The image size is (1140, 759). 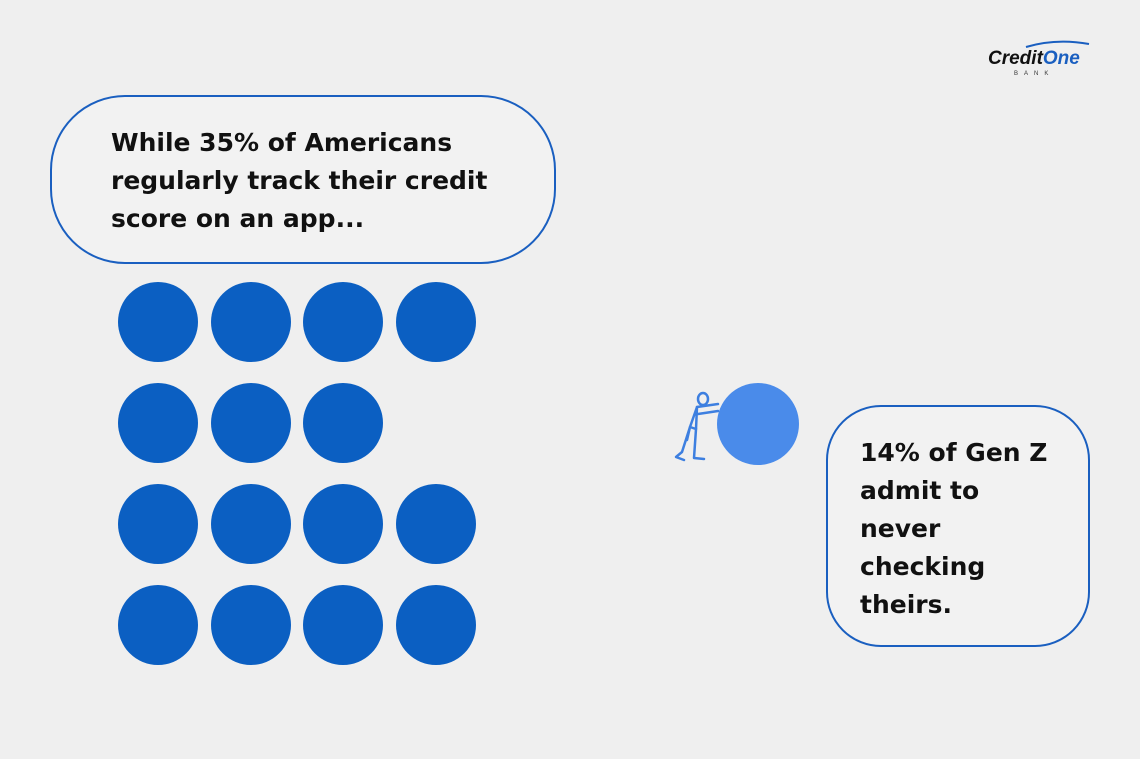 I want to click on creditone-bank-logo: CreditOne BANK, so click(x=1039, y=58).